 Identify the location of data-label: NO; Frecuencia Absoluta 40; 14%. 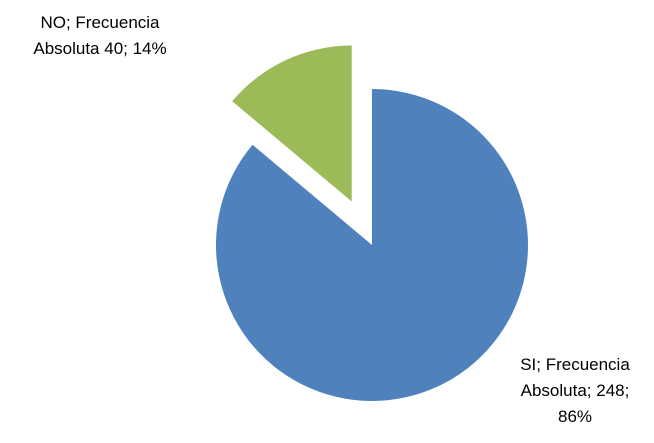
(99, 35).